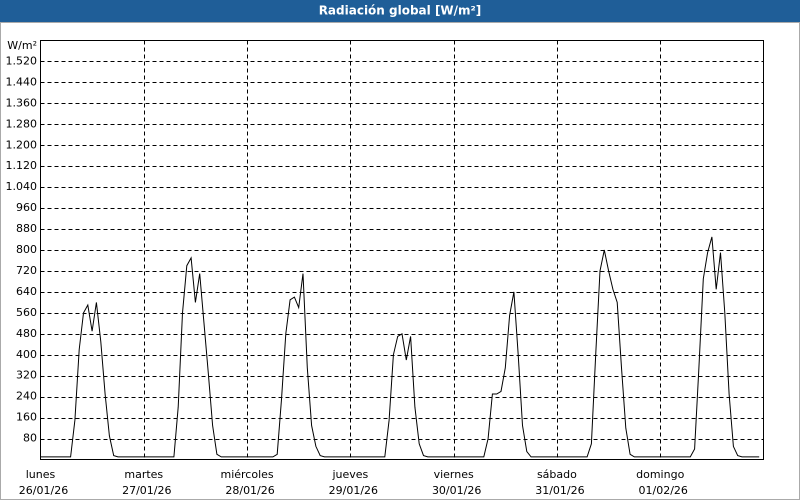 The image size is (800, 500). I want to click on y-tick-label: 160, so click(26, 417).